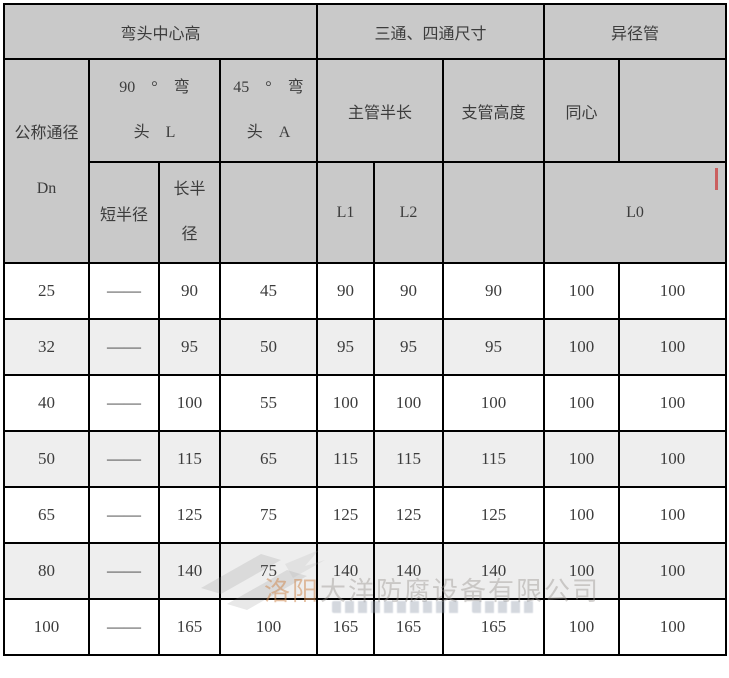  What do you see at coordinates (431, 31) in the screenshot?
I see `header-tee-cross-size: 三通、四通尺寸` at bounding box center [431, 31].